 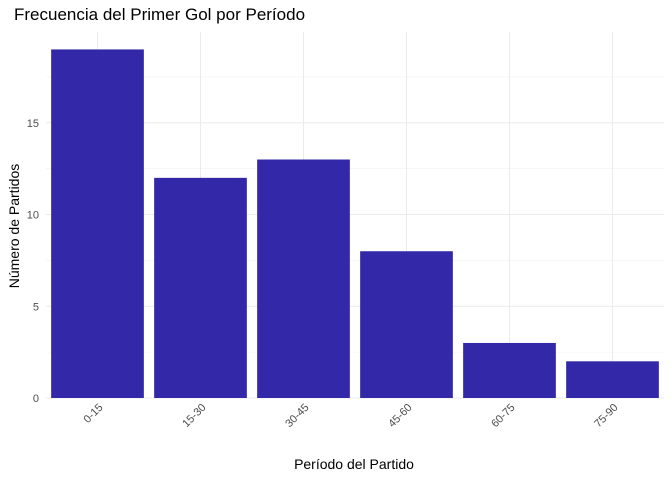 I want to click on x-tick-label: 0-15, so click(x=94, y=414).